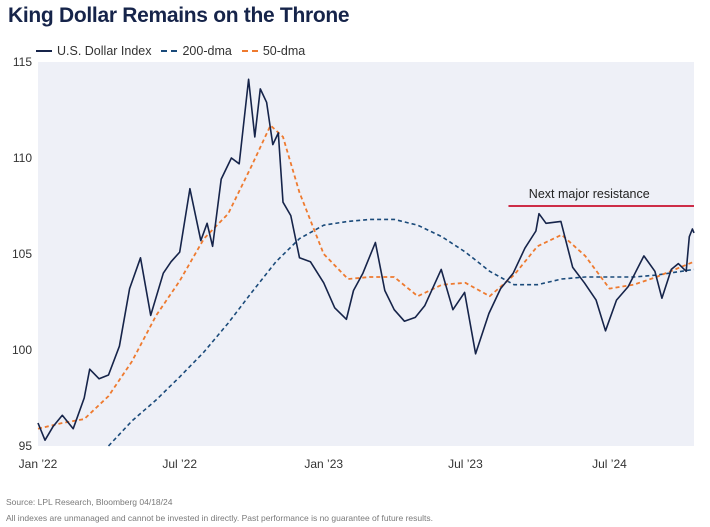  I want to click on chart-title: King Dollar Remains on the Throne, so click(179, 15).